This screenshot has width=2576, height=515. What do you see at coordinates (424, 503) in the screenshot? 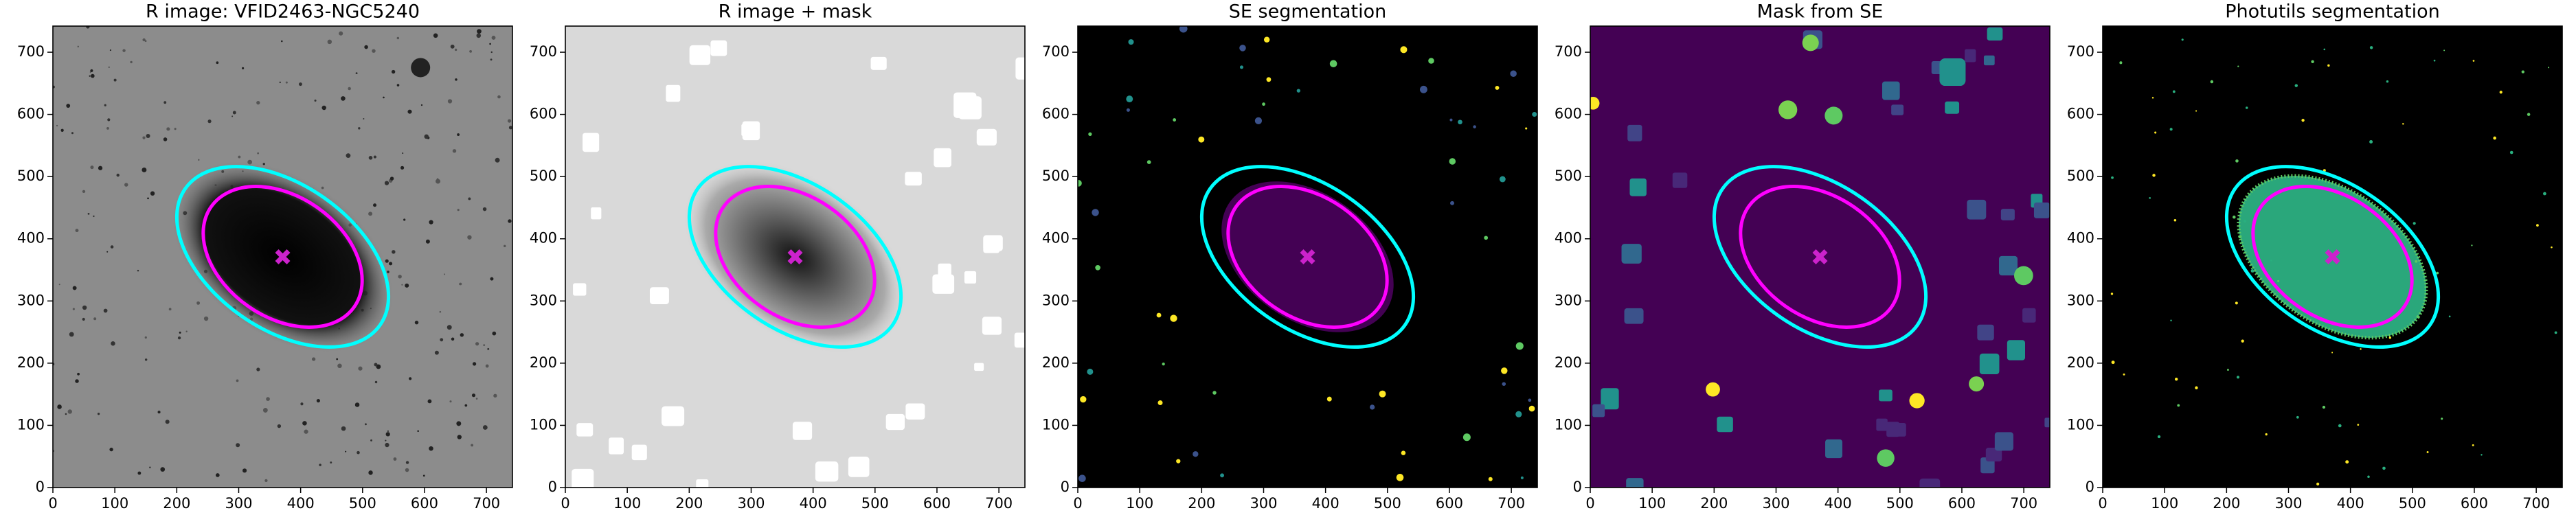
I see `x-tick-label: 600` at bounding box center [424, 503].